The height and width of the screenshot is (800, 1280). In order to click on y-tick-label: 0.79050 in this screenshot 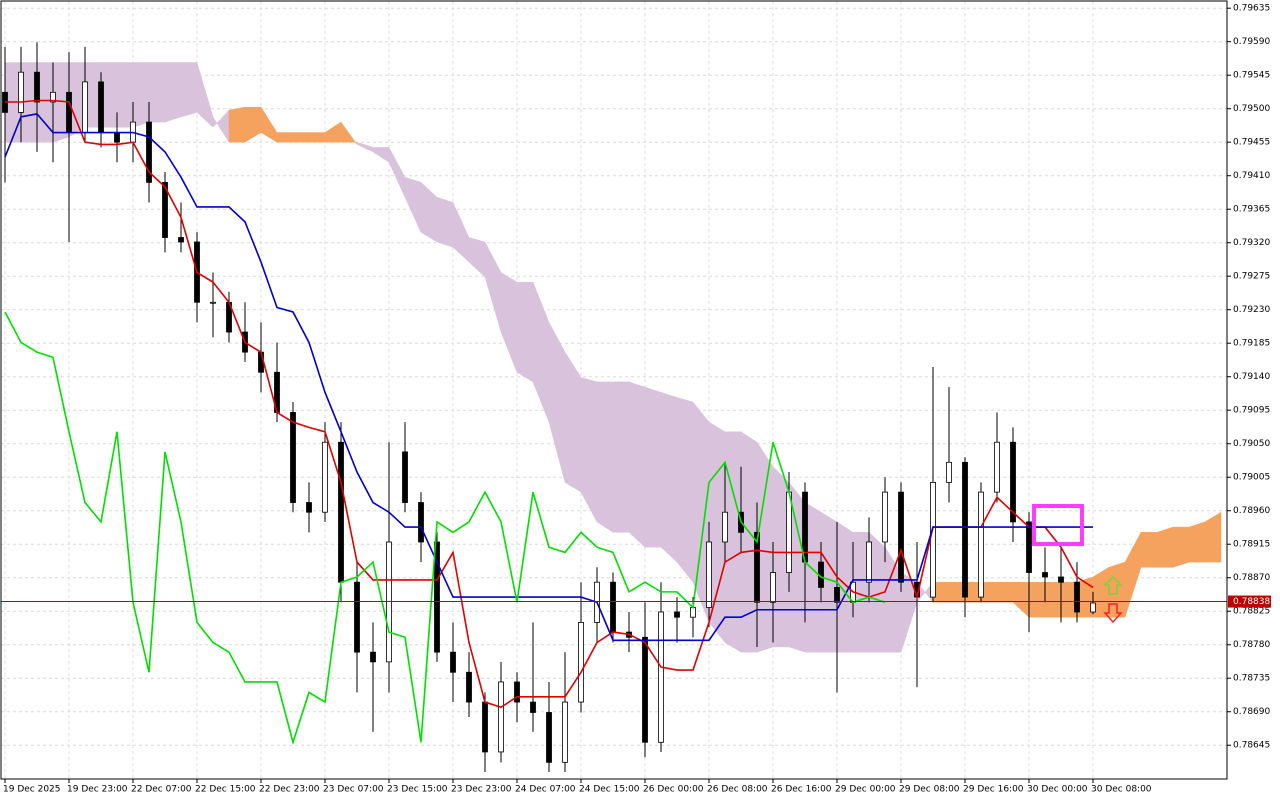, I will do `click(1251, 444)`.